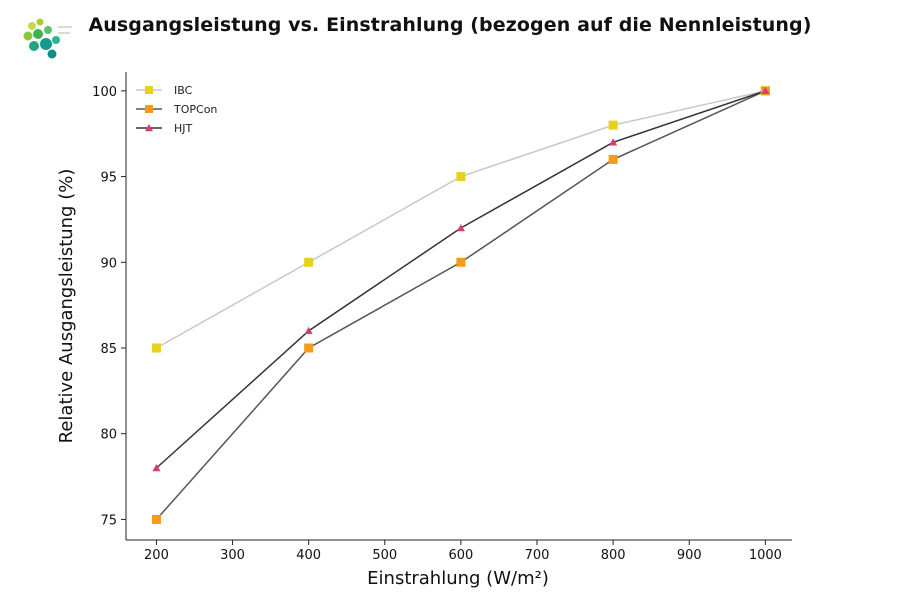 The image size is (900, 600). Describe the element at coordinates (689, 555) in the screenshot. I see `x-tick-label: 900` at that location.